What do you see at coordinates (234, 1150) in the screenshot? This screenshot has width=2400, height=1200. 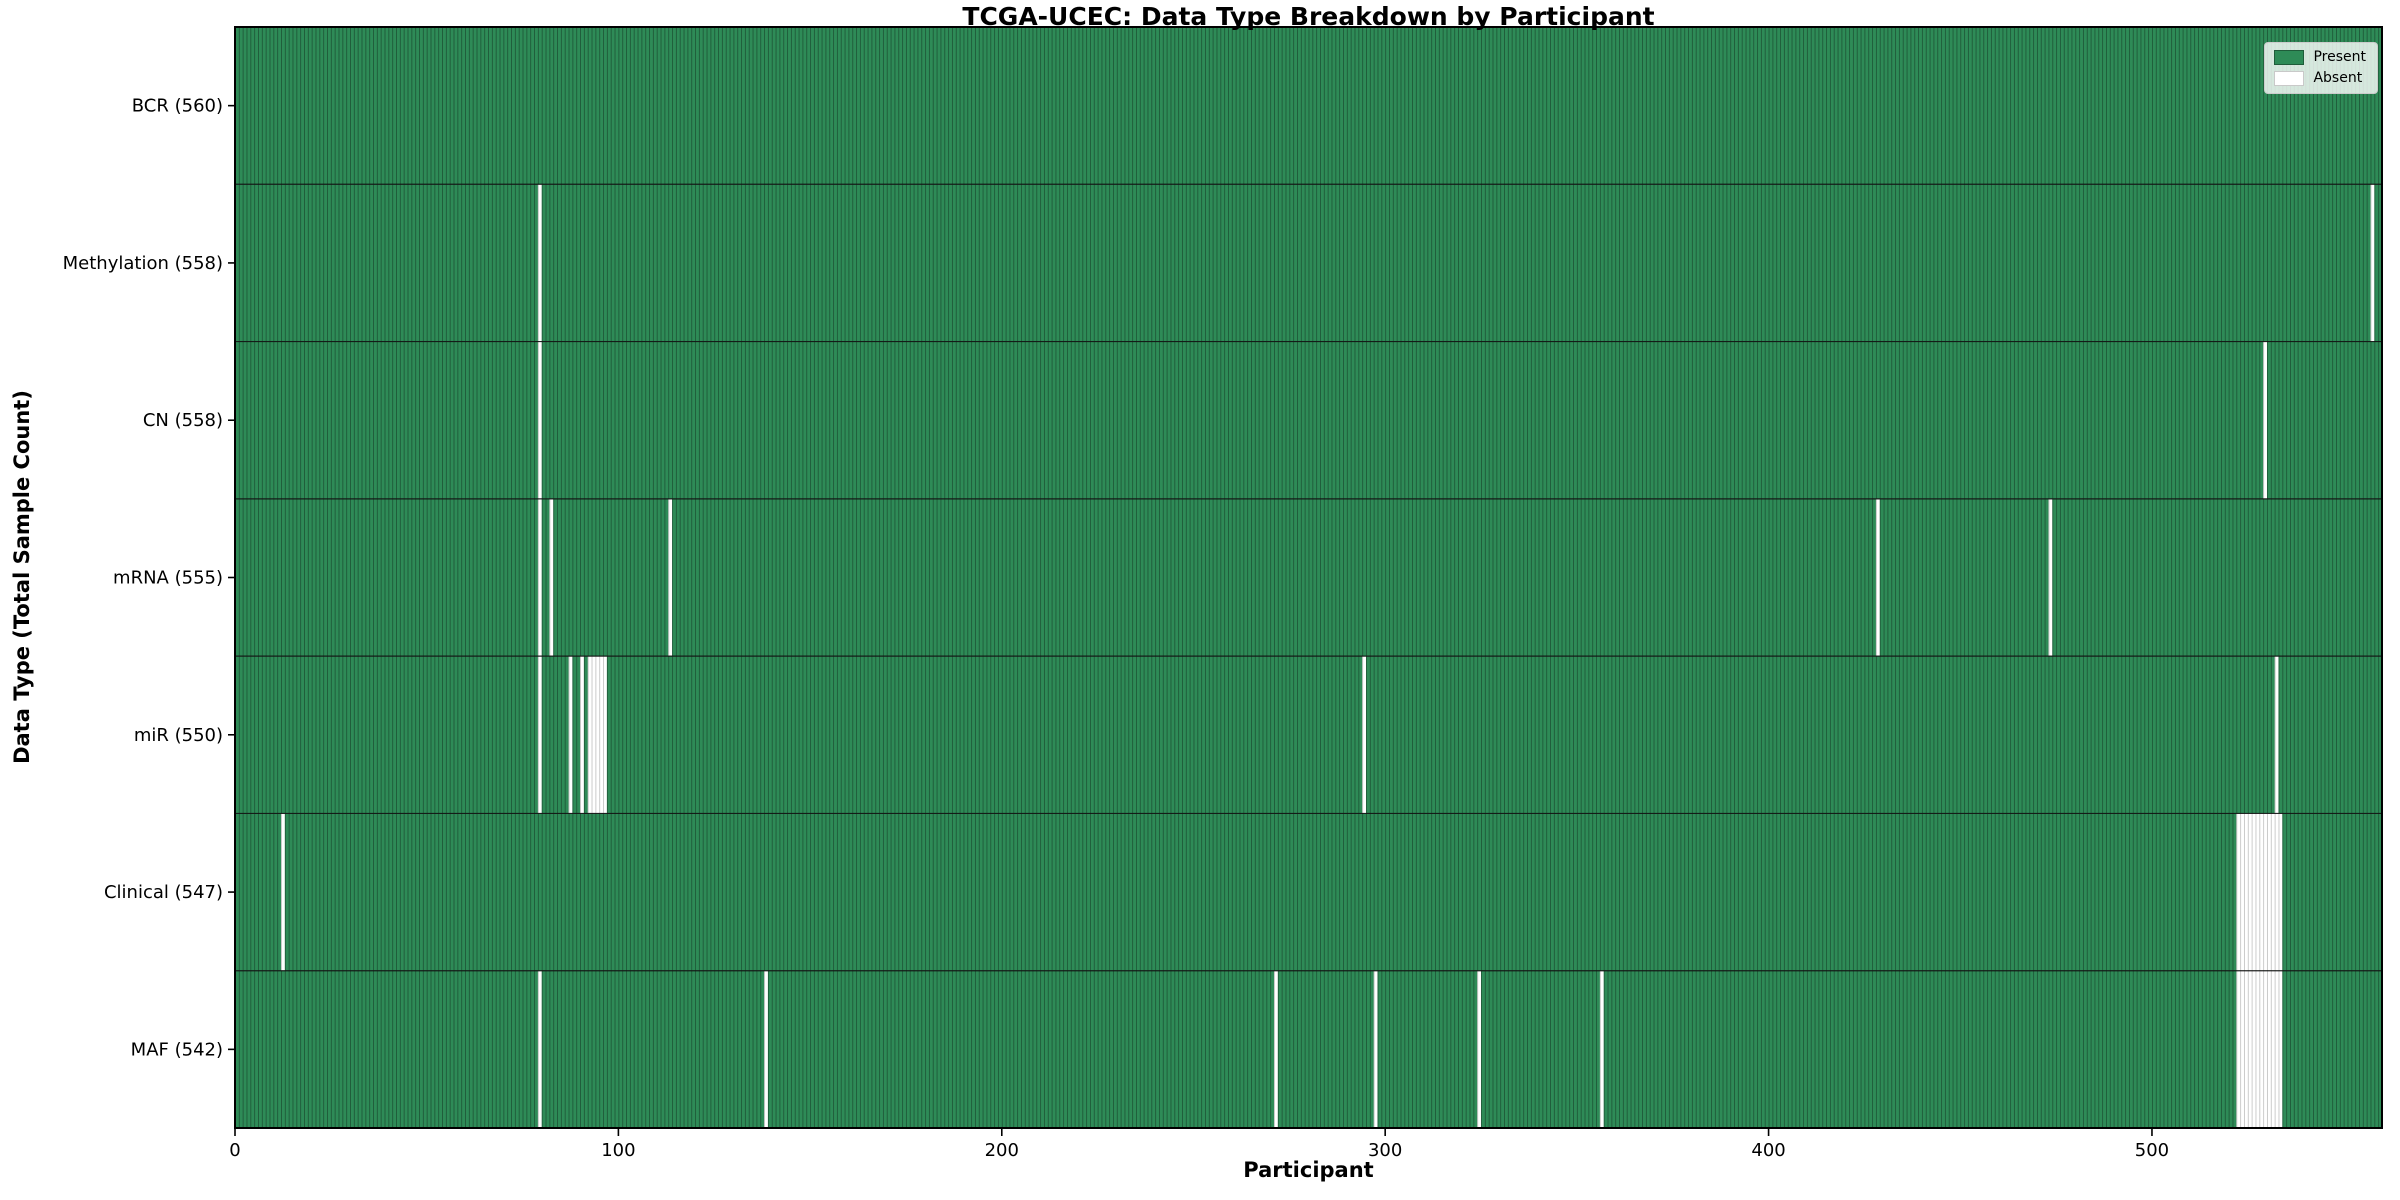 I see `x-tick-label-0: 0` at bounding box center [234, 1150].